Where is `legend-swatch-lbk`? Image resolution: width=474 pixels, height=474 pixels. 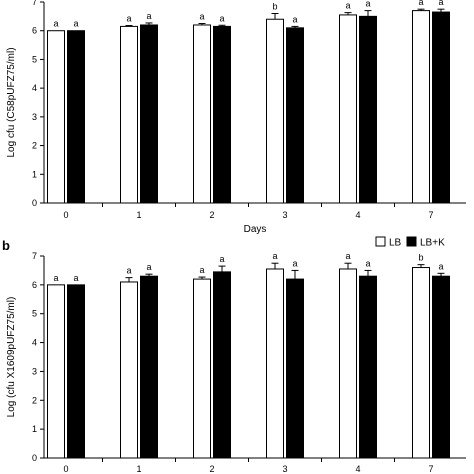
legend-swatch-lbk is located at coordinates (411, 241).